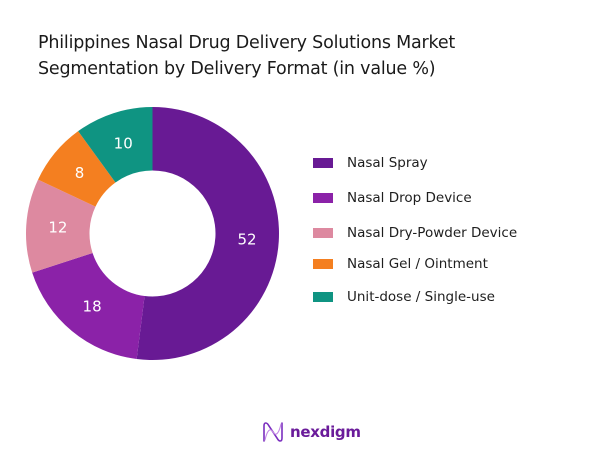  I want to click on legend-label: Nasal Drop Device, so click(409, 198).